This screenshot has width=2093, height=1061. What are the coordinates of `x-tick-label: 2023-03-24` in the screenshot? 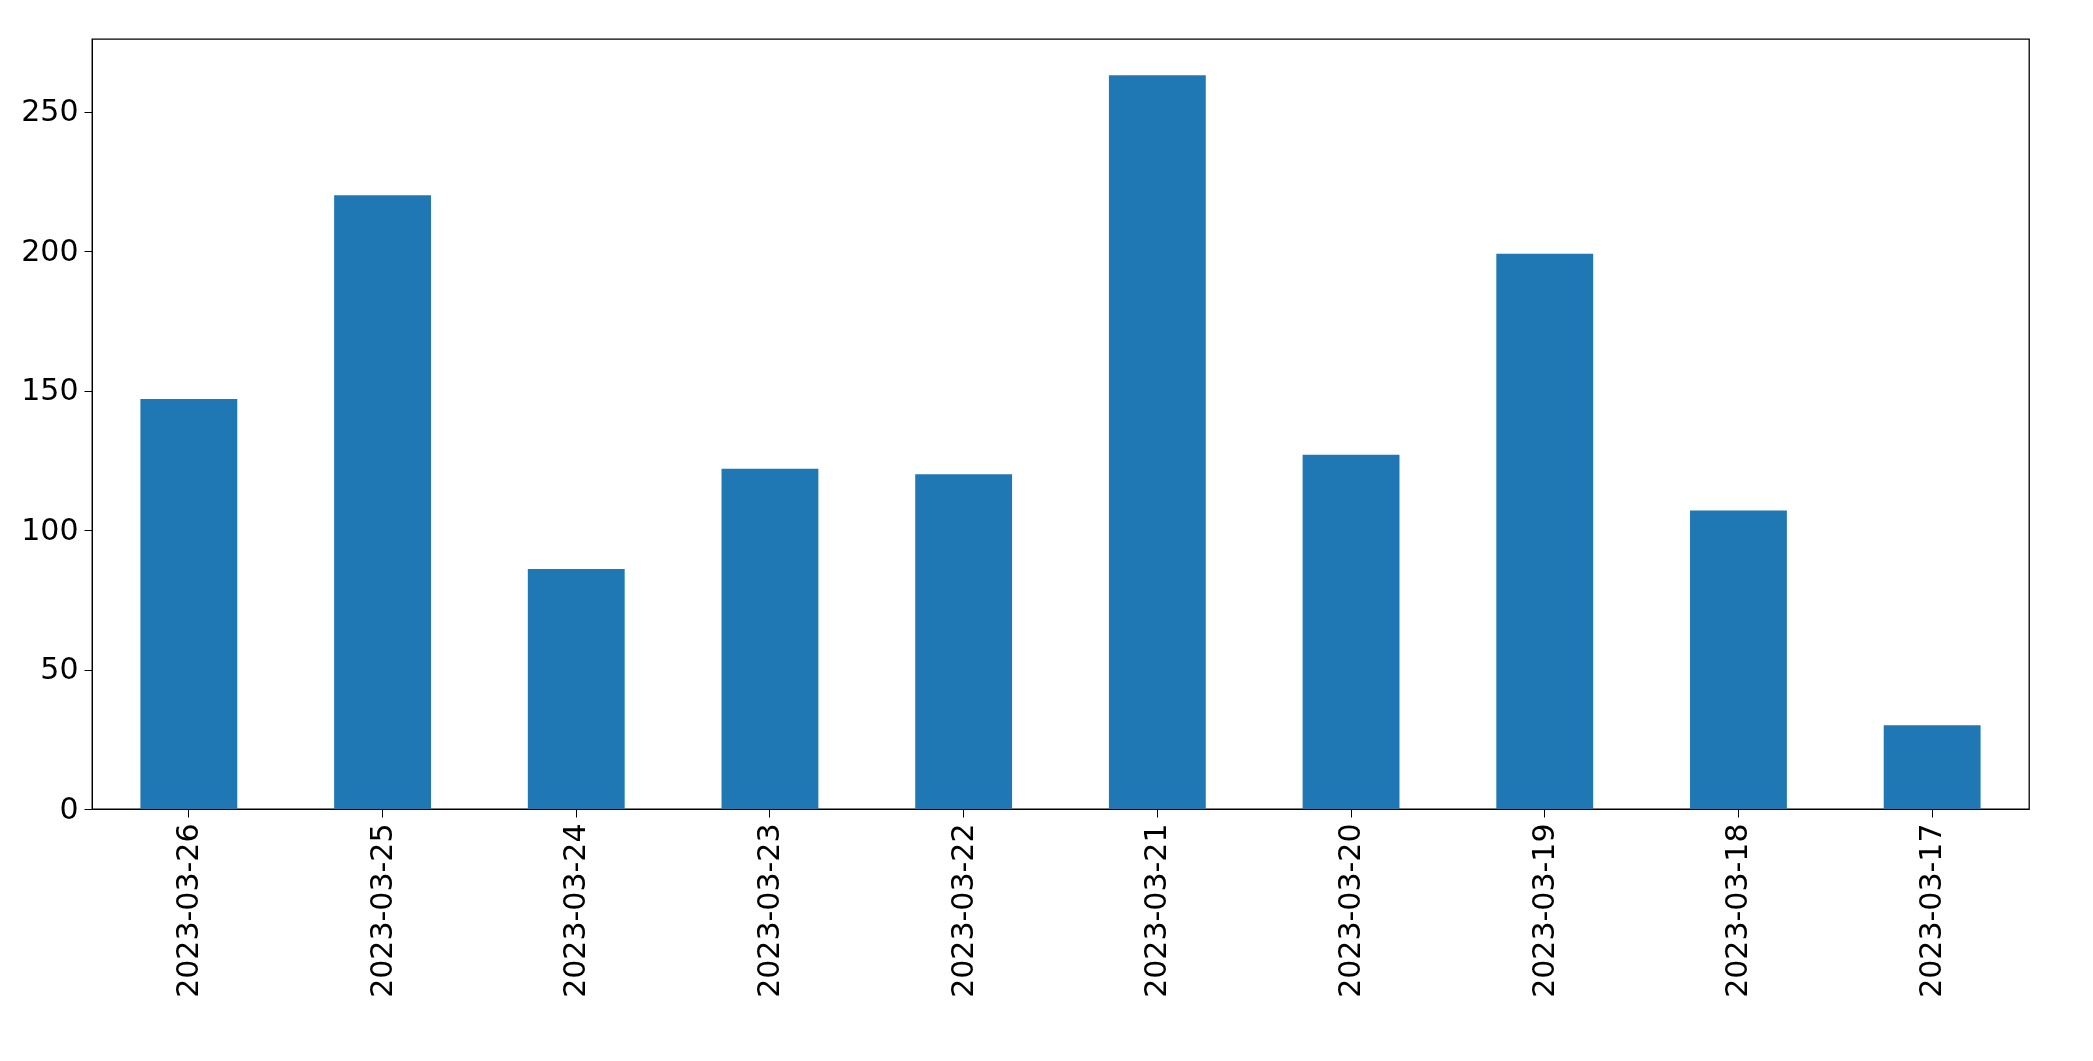 It's located at (575, 910).